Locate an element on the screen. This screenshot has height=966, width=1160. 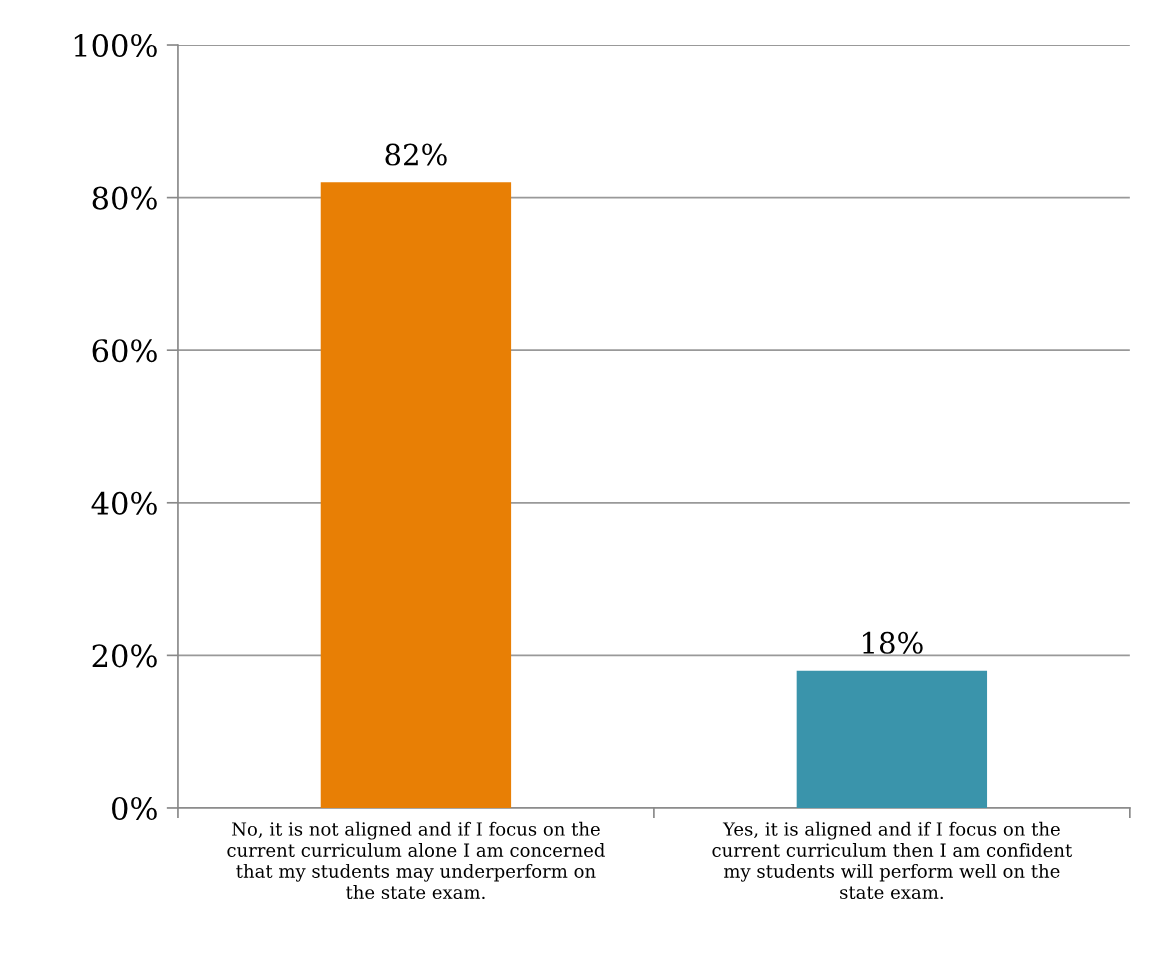
data-label: 18% is located at coordinates (893, 642).